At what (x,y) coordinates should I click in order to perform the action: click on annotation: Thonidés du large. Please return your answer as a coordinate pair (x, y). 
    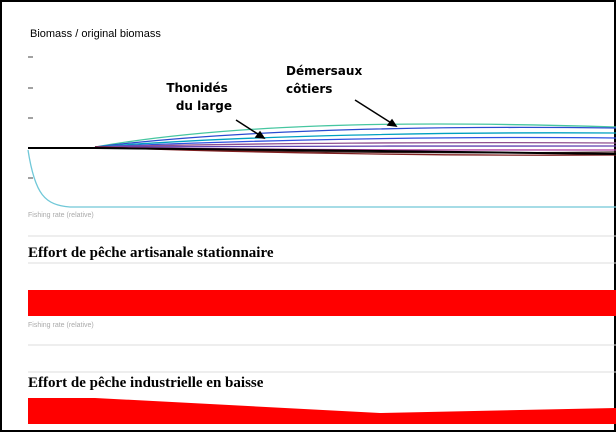
    Looking at the image, I should click on (199, 97).